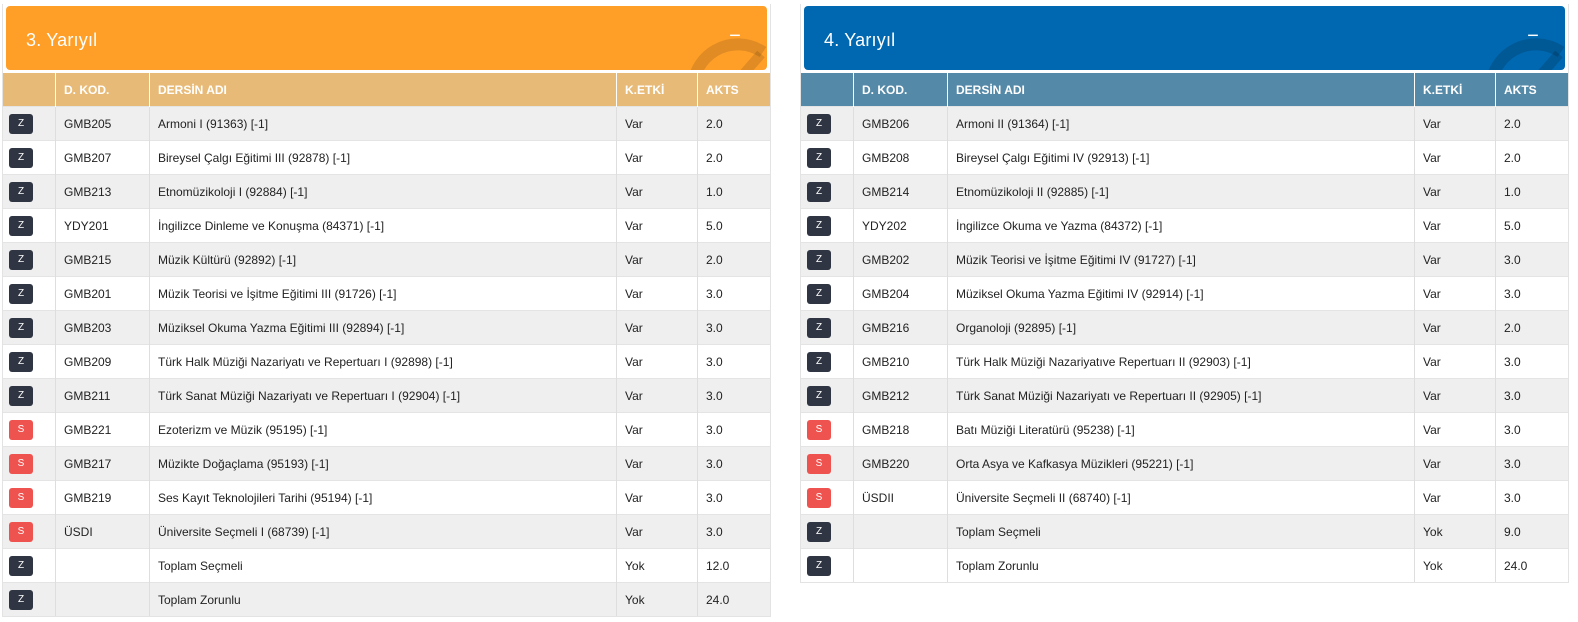 This screenshot has height=622, width=1578. Describe the element at coordinates (900, 123) in the screenshot. I see `course-code-cell: GMB206` at that location.